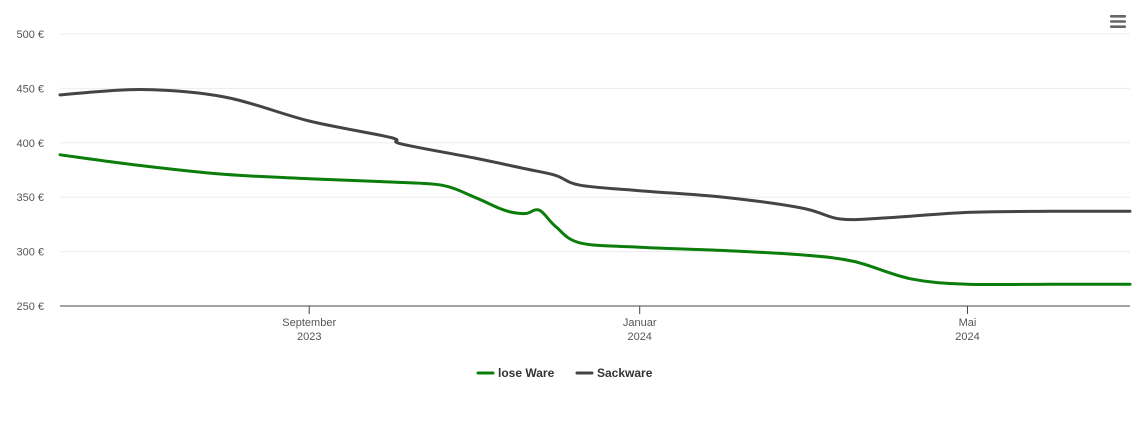 Image resolution: width=1140 pixels, height=434 pixels. What do you see at coordinates (309, 337) in the screenshot?
I see `x-tick-label-year: 2023` at bounding box center [309, 337].